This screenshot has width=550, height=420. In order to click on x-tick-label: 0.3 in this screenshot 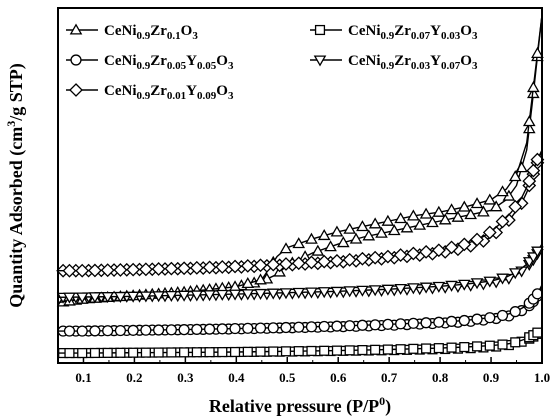, I will do `click(185, 377)`.